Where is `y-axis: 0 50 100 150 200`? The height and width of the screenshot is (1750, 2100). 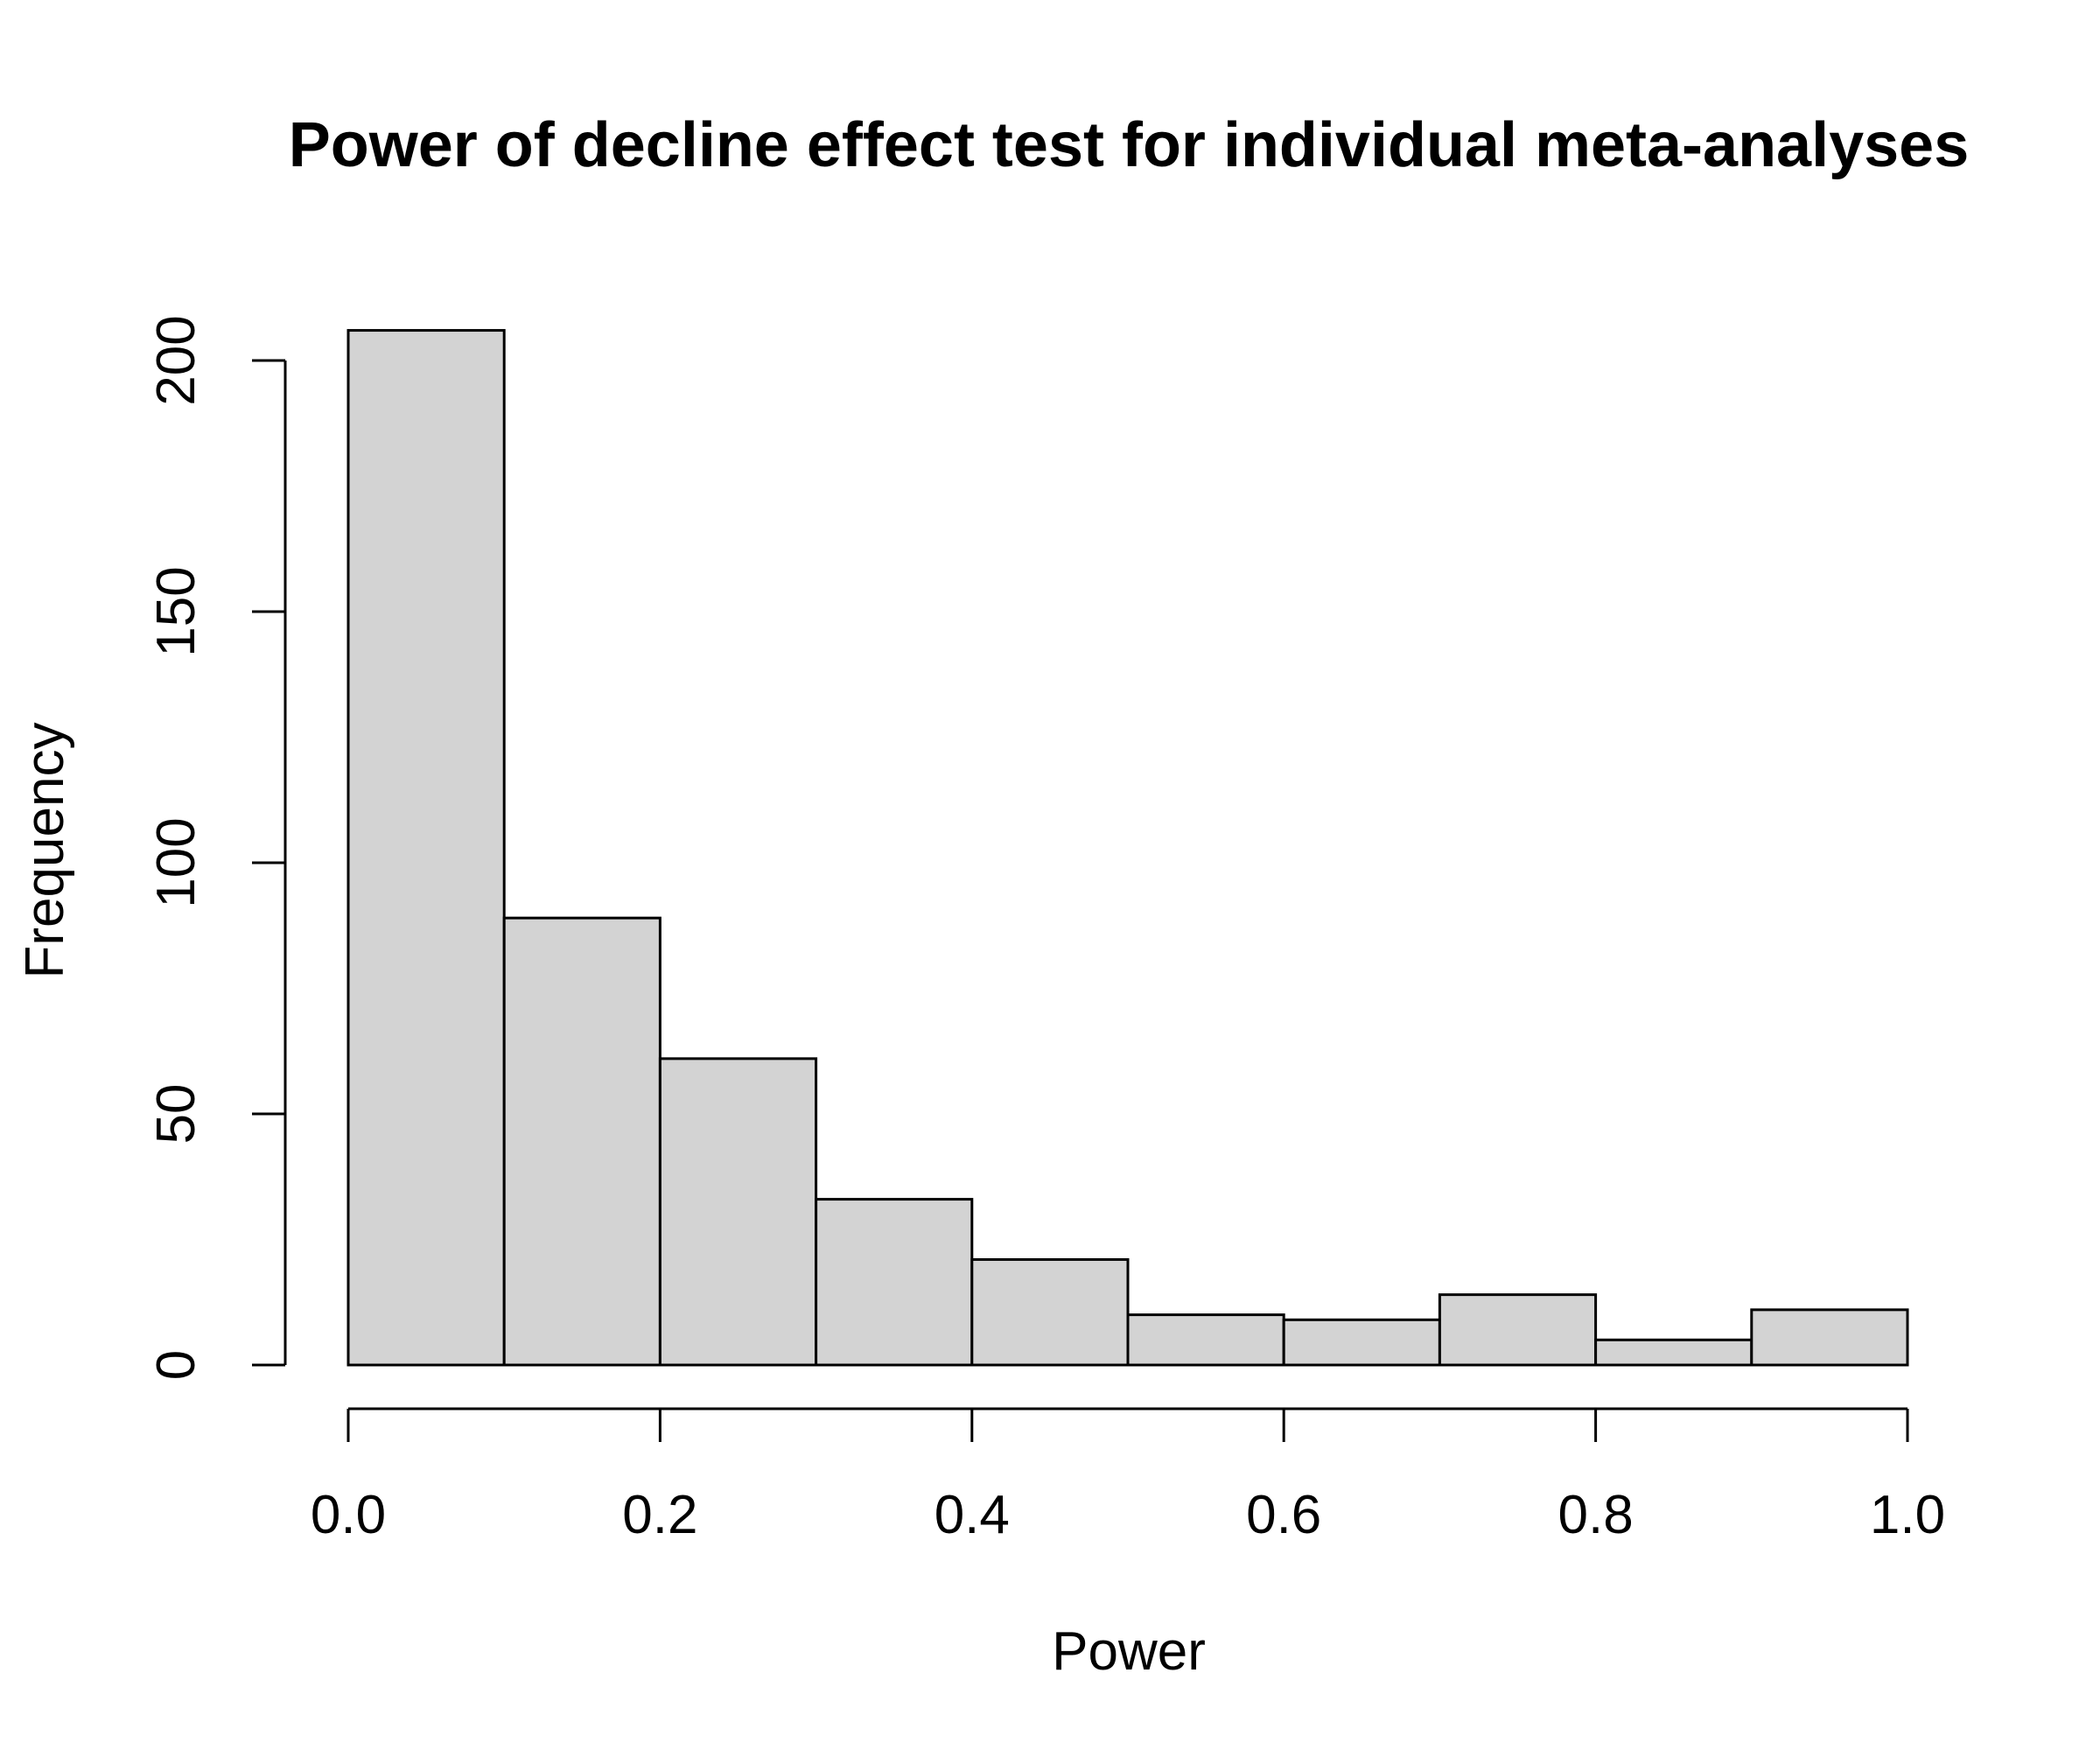
y-axis: 0 50 100 150 200 is located at coordinates (216, 847).